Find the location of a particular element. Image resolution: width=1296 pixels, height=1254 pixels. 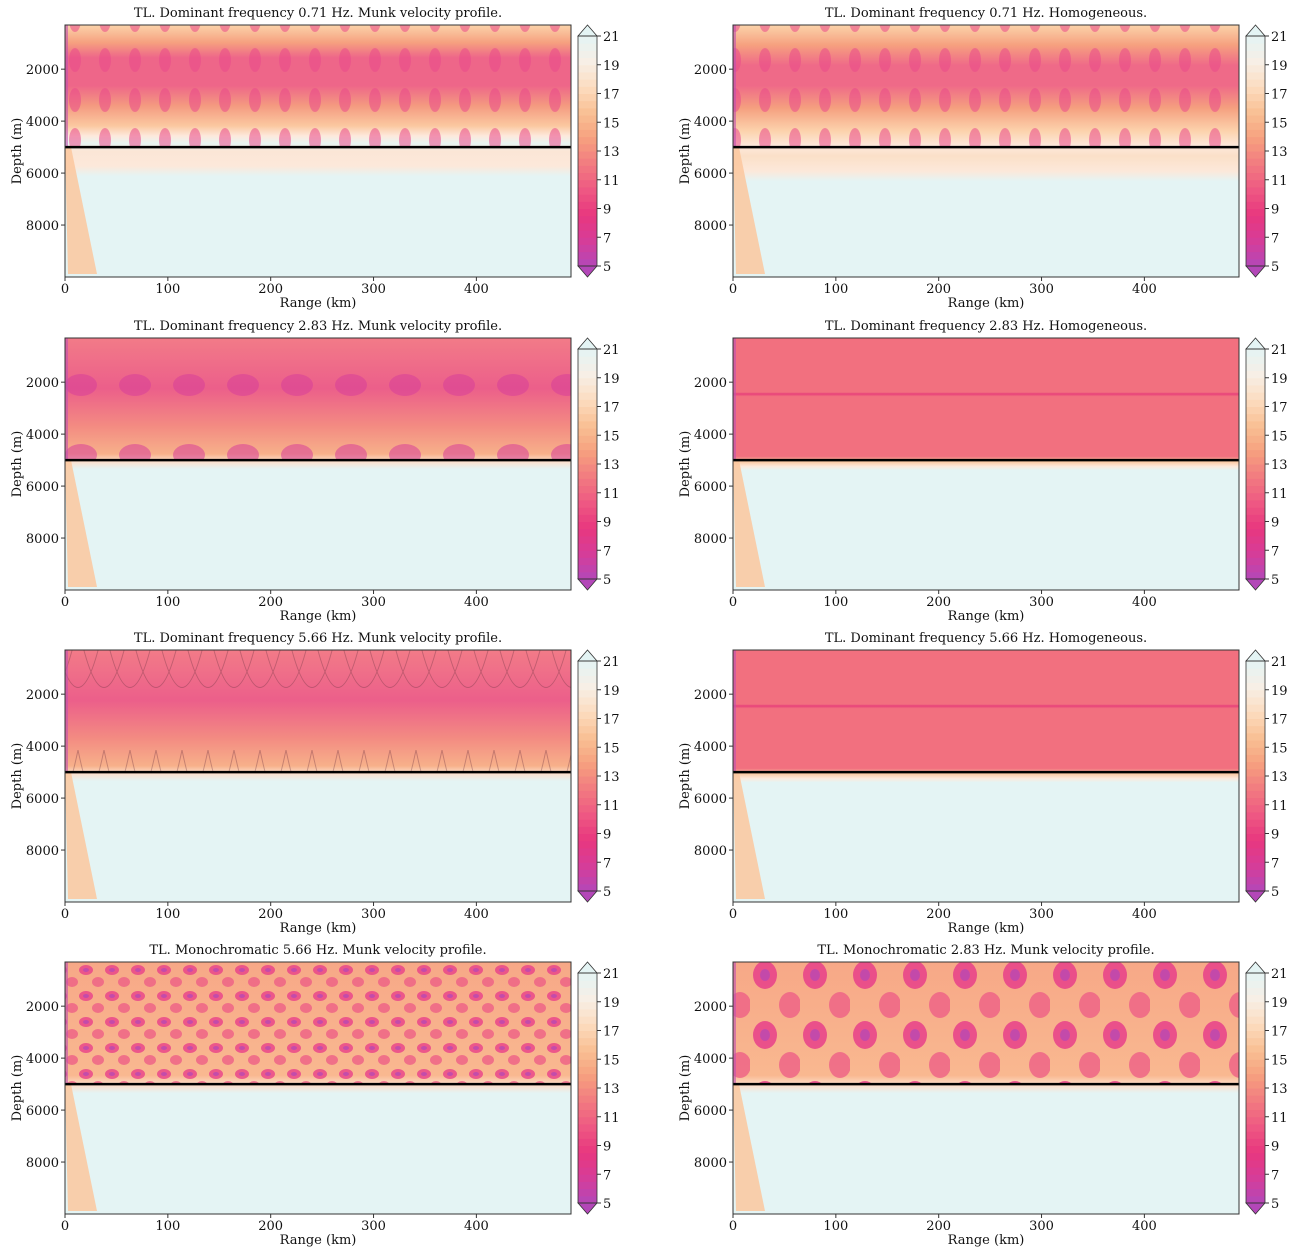

colorbar-tick-label: 15 is located at coordinates (611, 436).